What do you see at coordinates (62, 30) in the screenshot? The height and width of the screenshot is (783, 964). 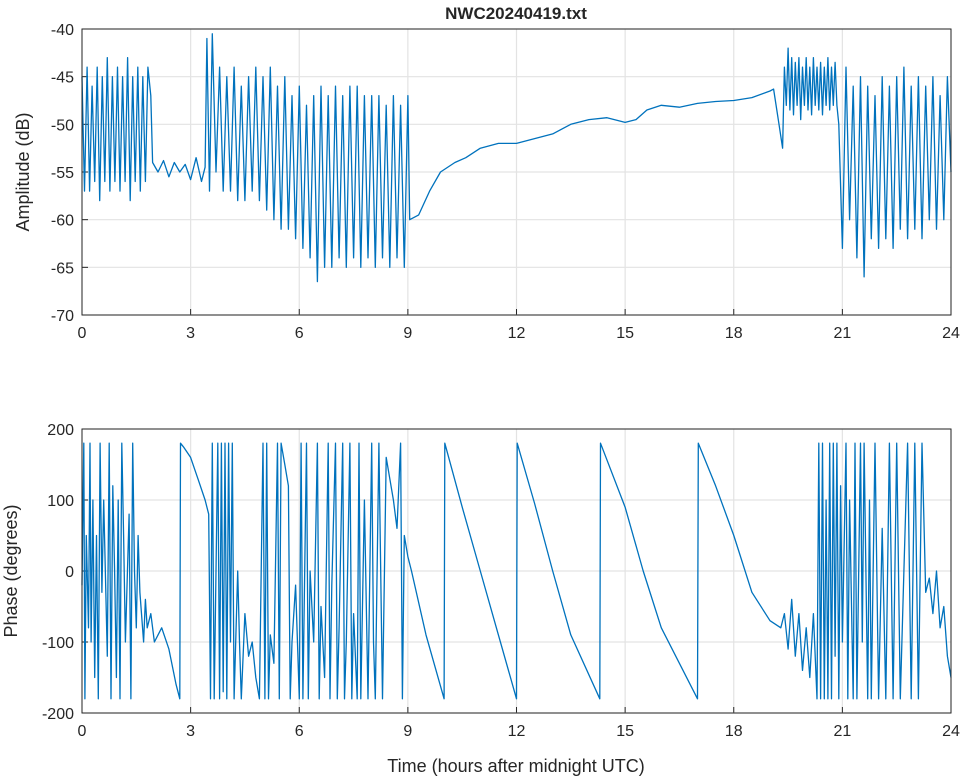 I see `y-tick-label: -40` at bounding box center [62, 30].